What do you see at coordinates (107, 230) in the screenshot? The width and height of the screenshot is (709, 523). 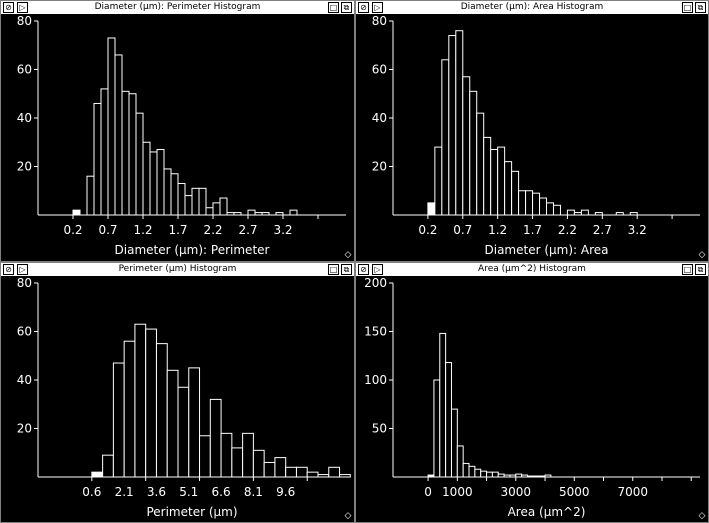 I see `x-tick-label: 0.7` at bounding box center [107, 230].